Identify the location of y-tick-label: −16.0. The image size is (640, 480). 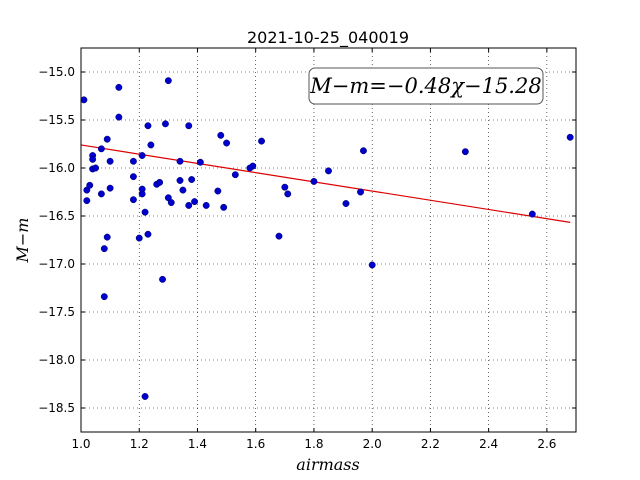
(56, 168).